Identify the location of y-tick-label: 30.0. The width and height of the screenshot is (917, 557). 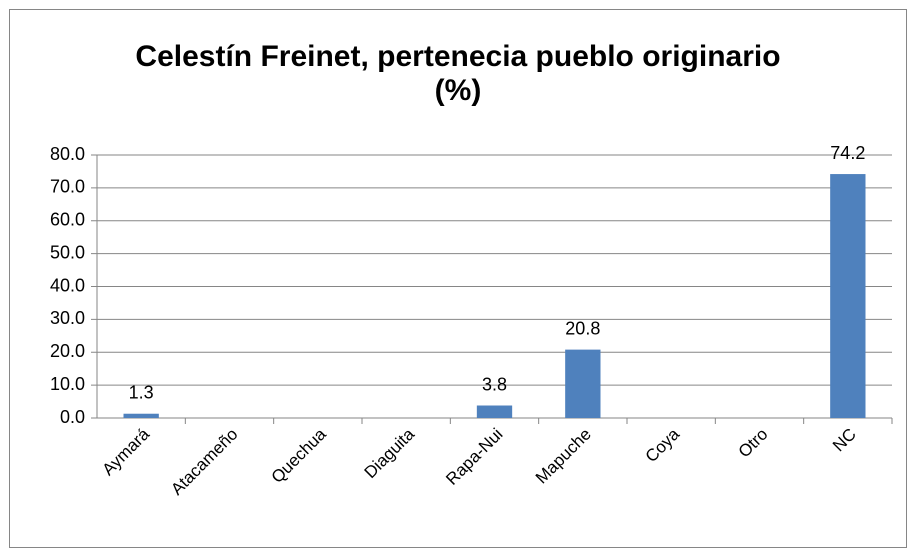
(67, 318).